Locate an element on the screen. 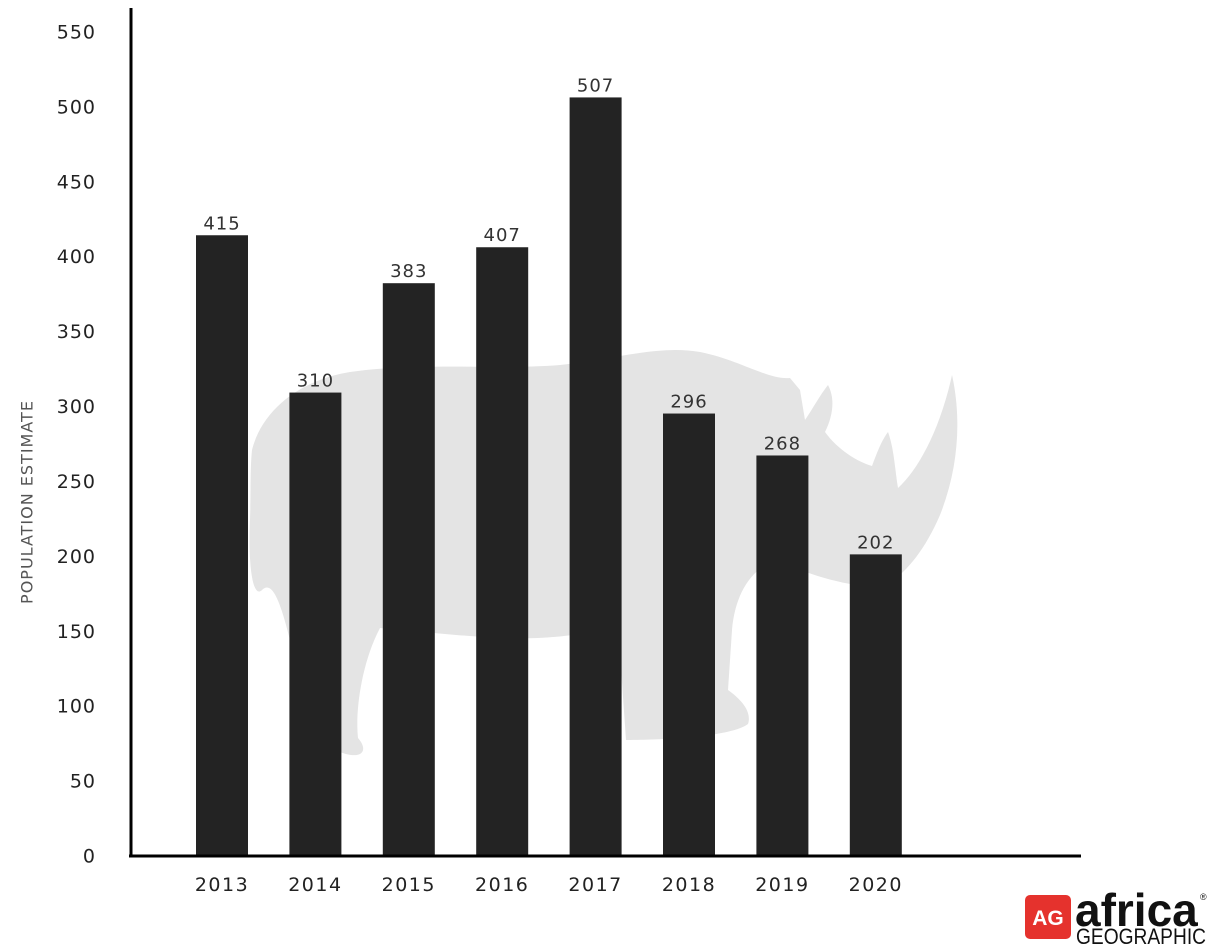  x-tick-label-2013: 2013 is located at coordinates (222, 885).